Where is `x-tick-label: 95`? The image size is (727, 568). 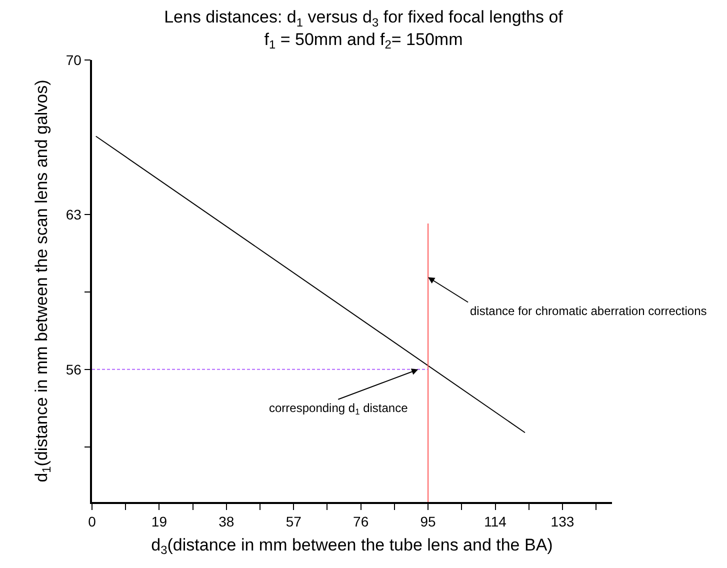
x-tick-label: 95 is located at coordinates (428, 522).